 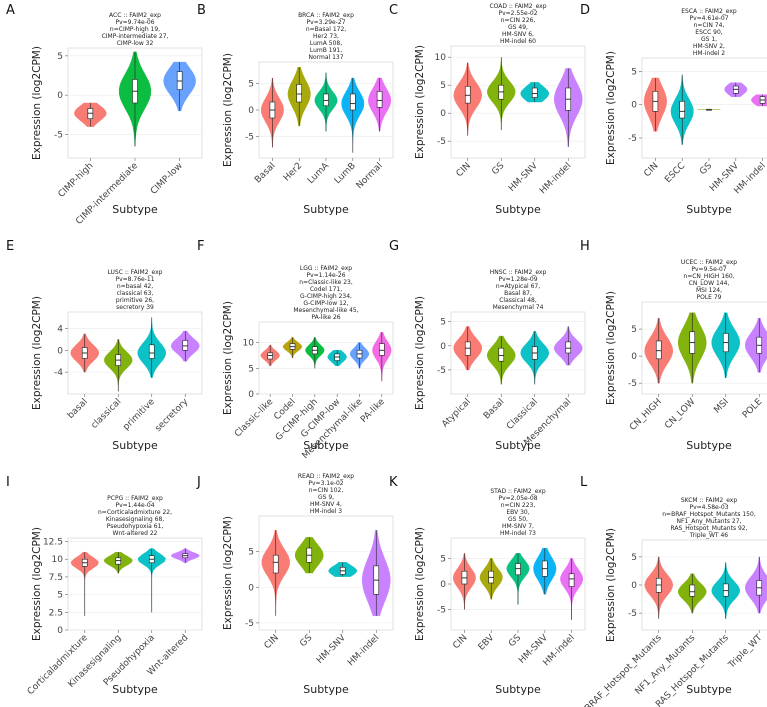 I want to click on panel-title-line: HM-SNV 4,, so click(x=326, y=504).